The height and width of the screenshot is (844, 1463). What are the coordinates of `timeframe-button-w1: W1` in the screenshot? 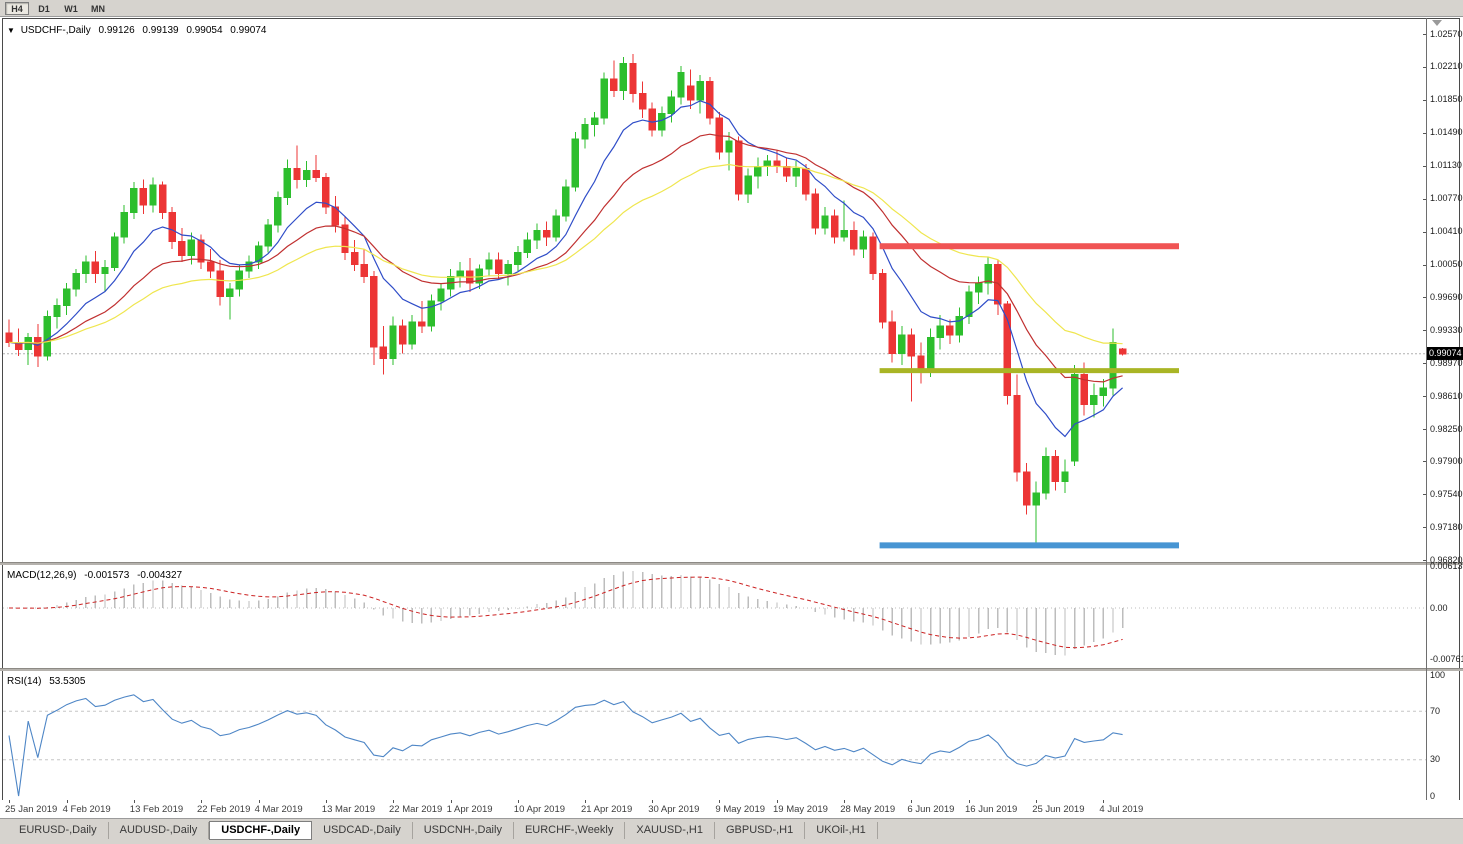 It's located at (71, 8).